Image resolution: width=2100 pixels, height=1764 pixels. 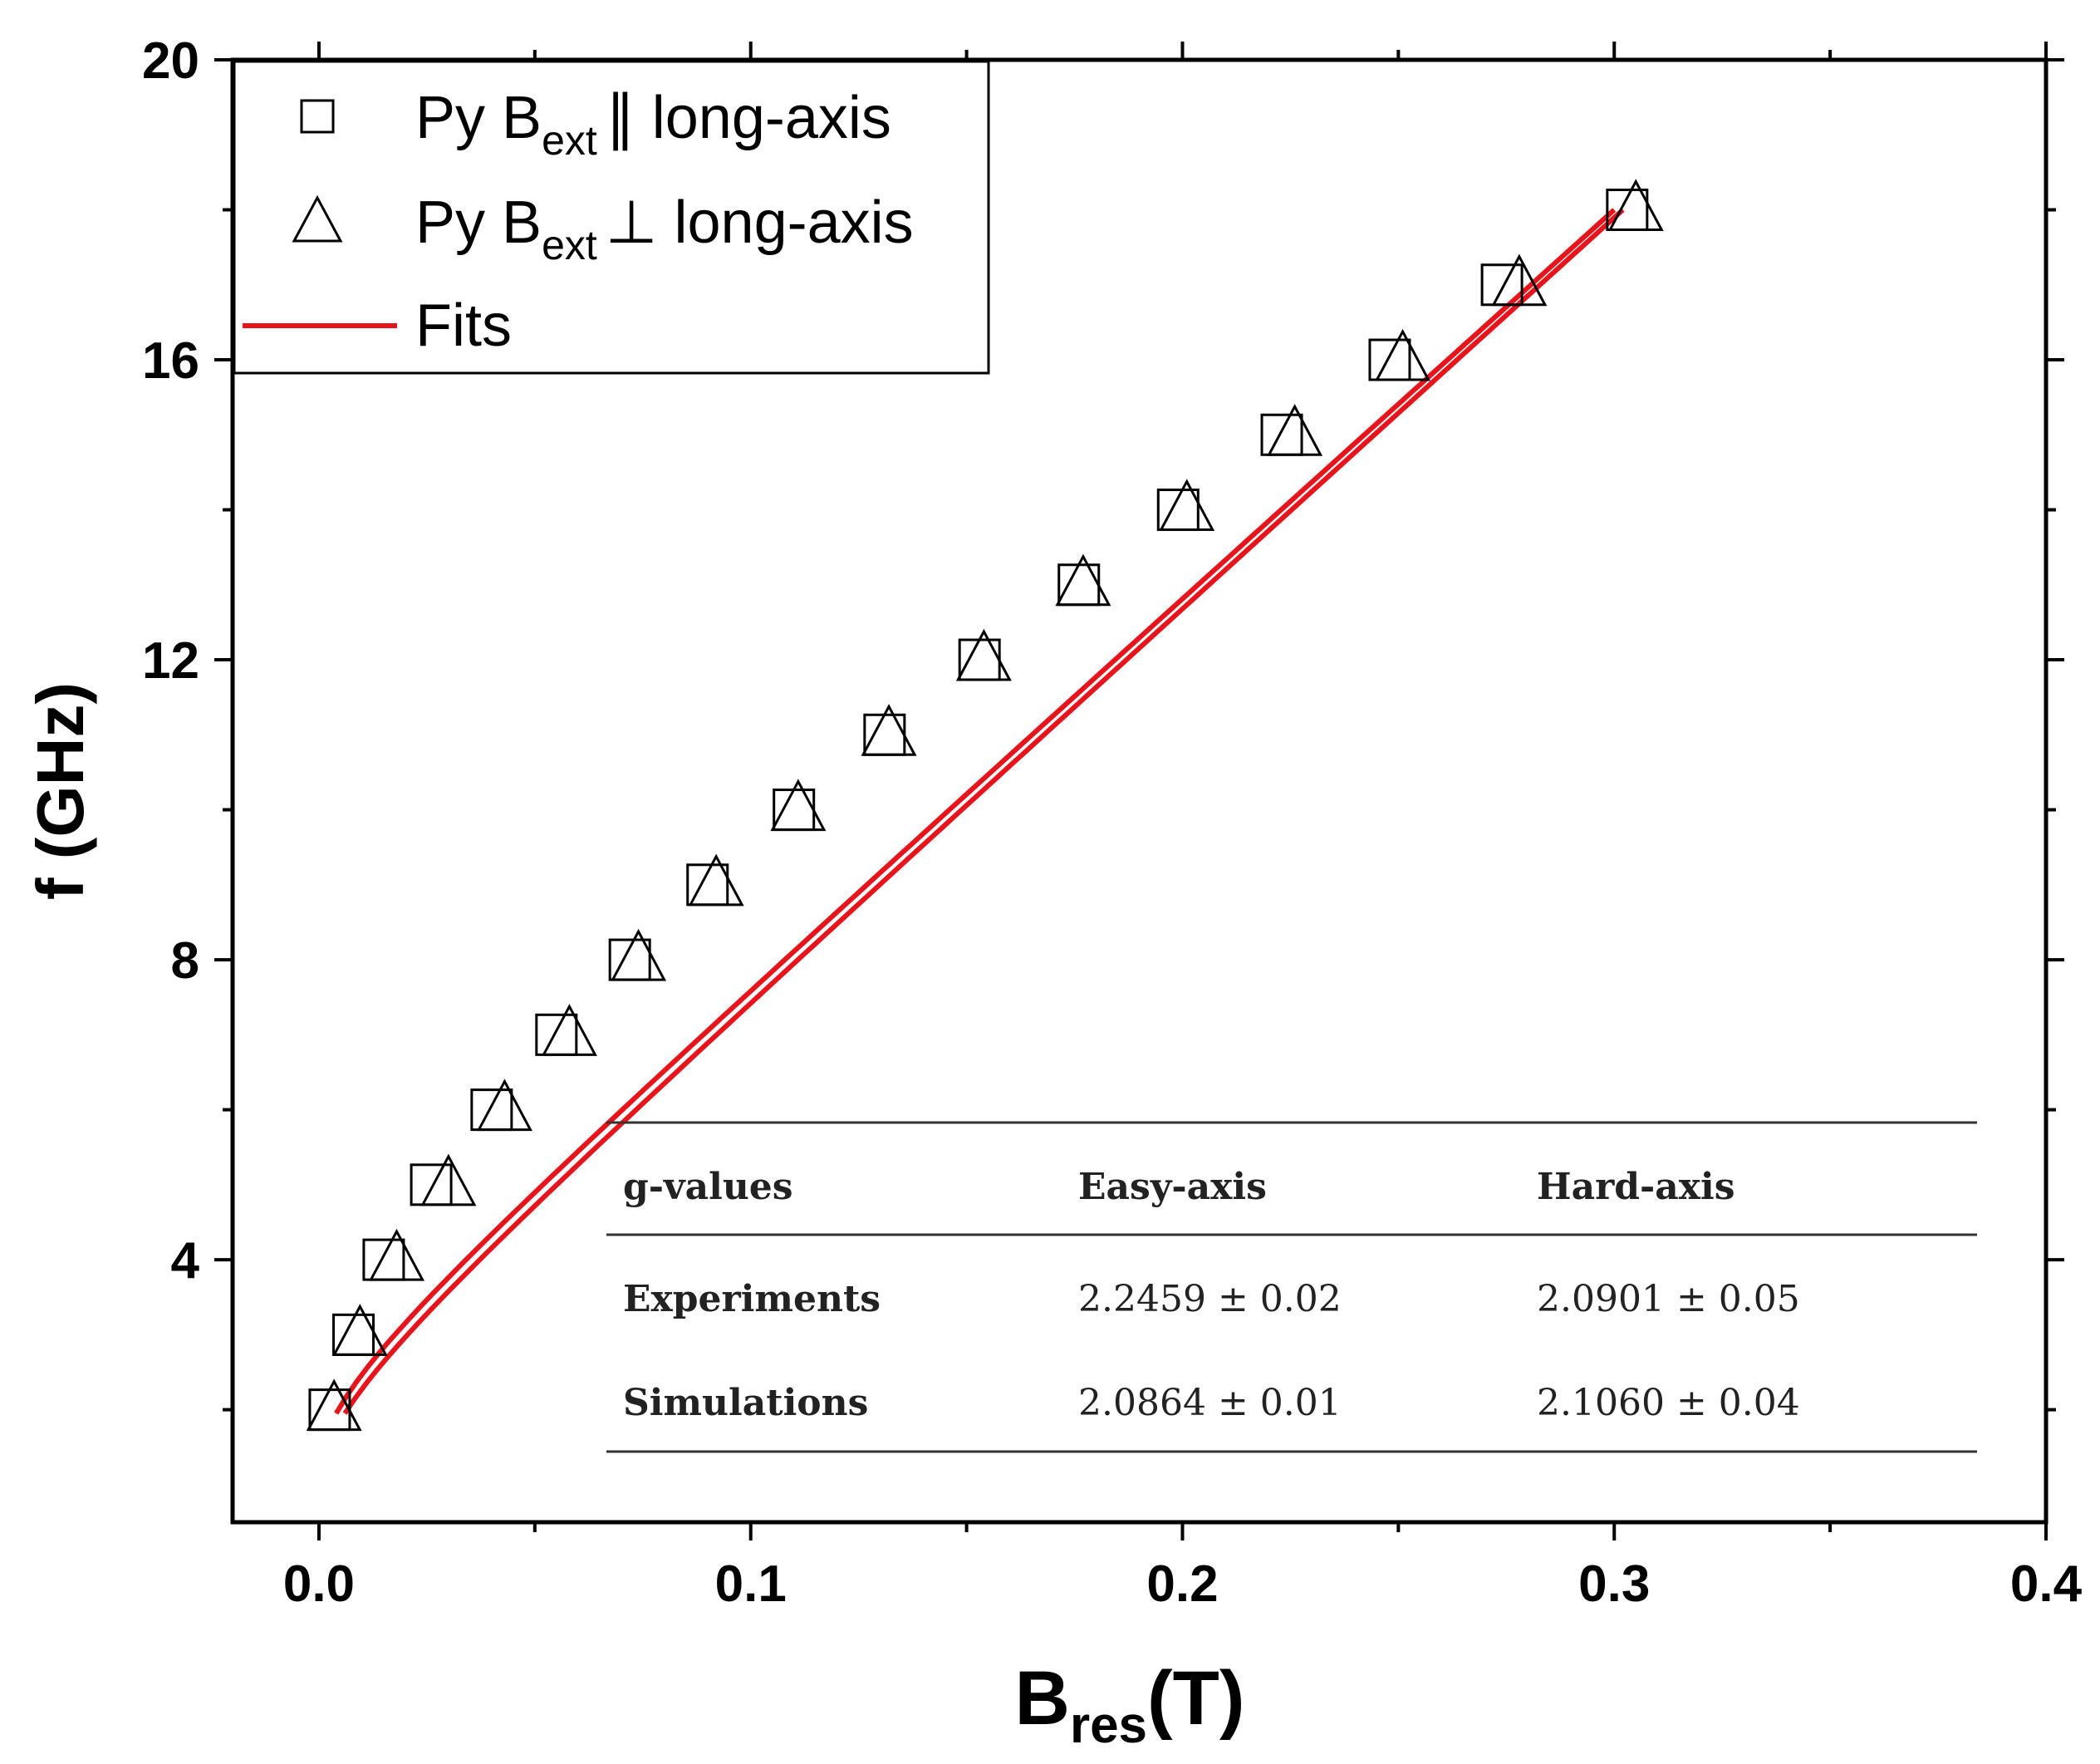 I want to click on table-header-hard-axis: Hard-axis, so click(x=1636, y=1187).